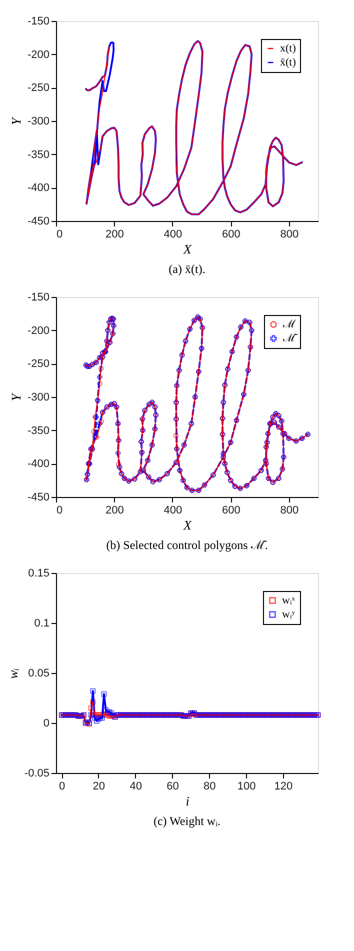 Image resolution: width=354 pixels, height=951 pixels. Describe the element at coordinates (39, 674) in the screenshot. I see `y-tick-label: 0.05` at that location.